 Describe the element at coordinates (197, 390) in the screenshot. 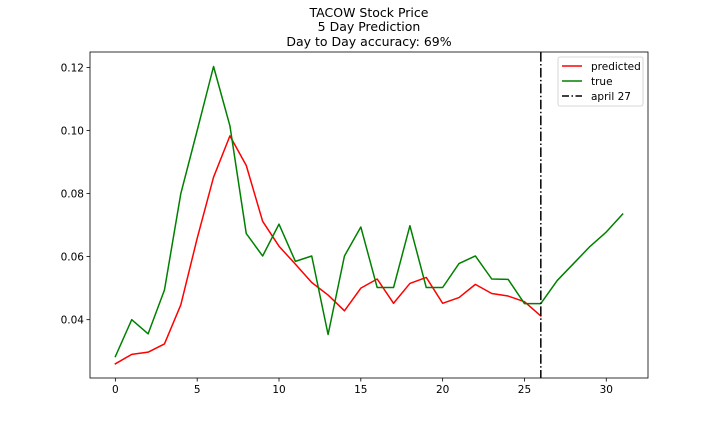

I see `x-tick-label: 5` at that location.